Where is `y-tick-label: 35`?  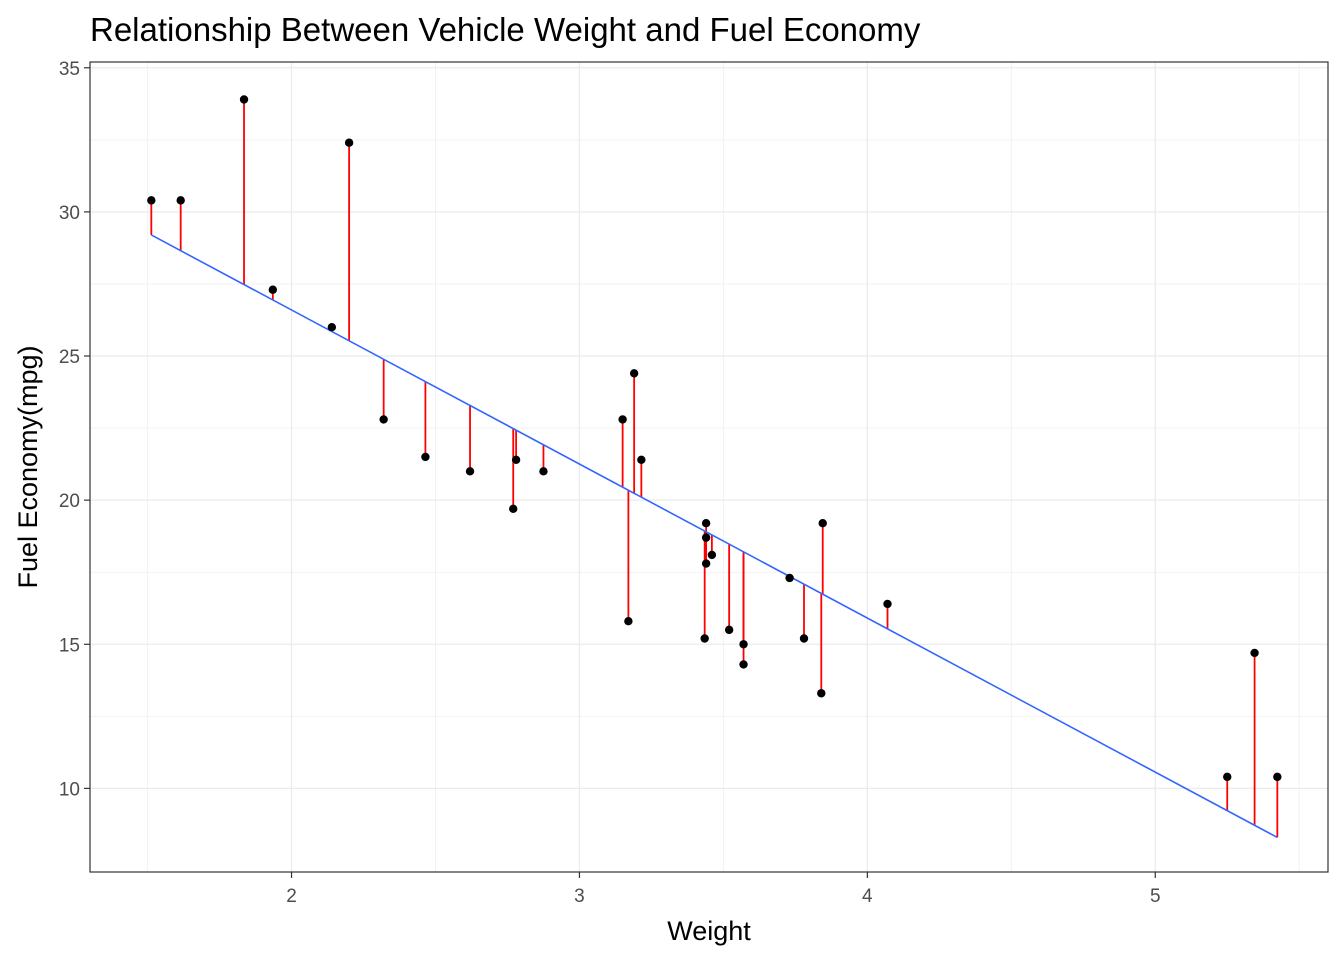 y-tick-label: 35 is located at coordinates (69, 69).